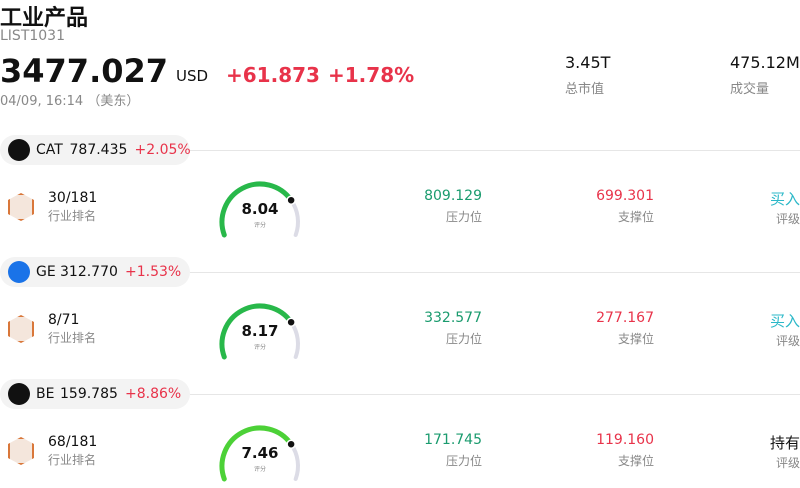 Image resolution: width=800 pixels, height=488 pixels. I want to click on rank: 68/181, so click(73, 442).